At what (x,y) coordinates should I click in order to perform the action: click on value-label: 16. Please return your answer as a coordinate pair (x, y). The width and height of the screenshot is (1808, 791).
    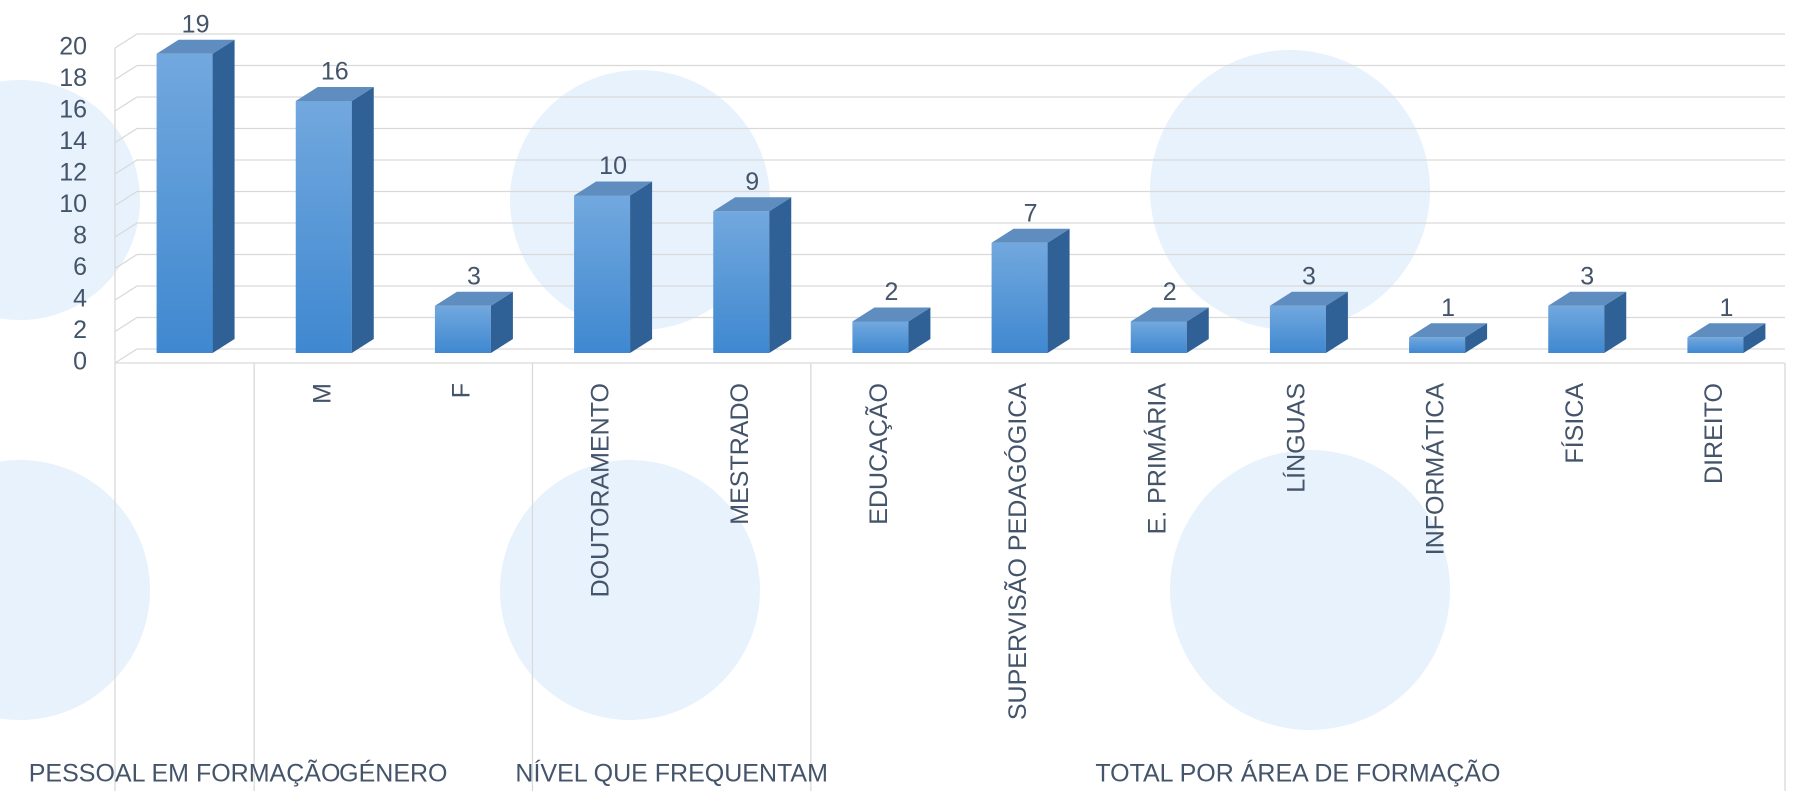
    Looking at the image, I should click on (335, 72).